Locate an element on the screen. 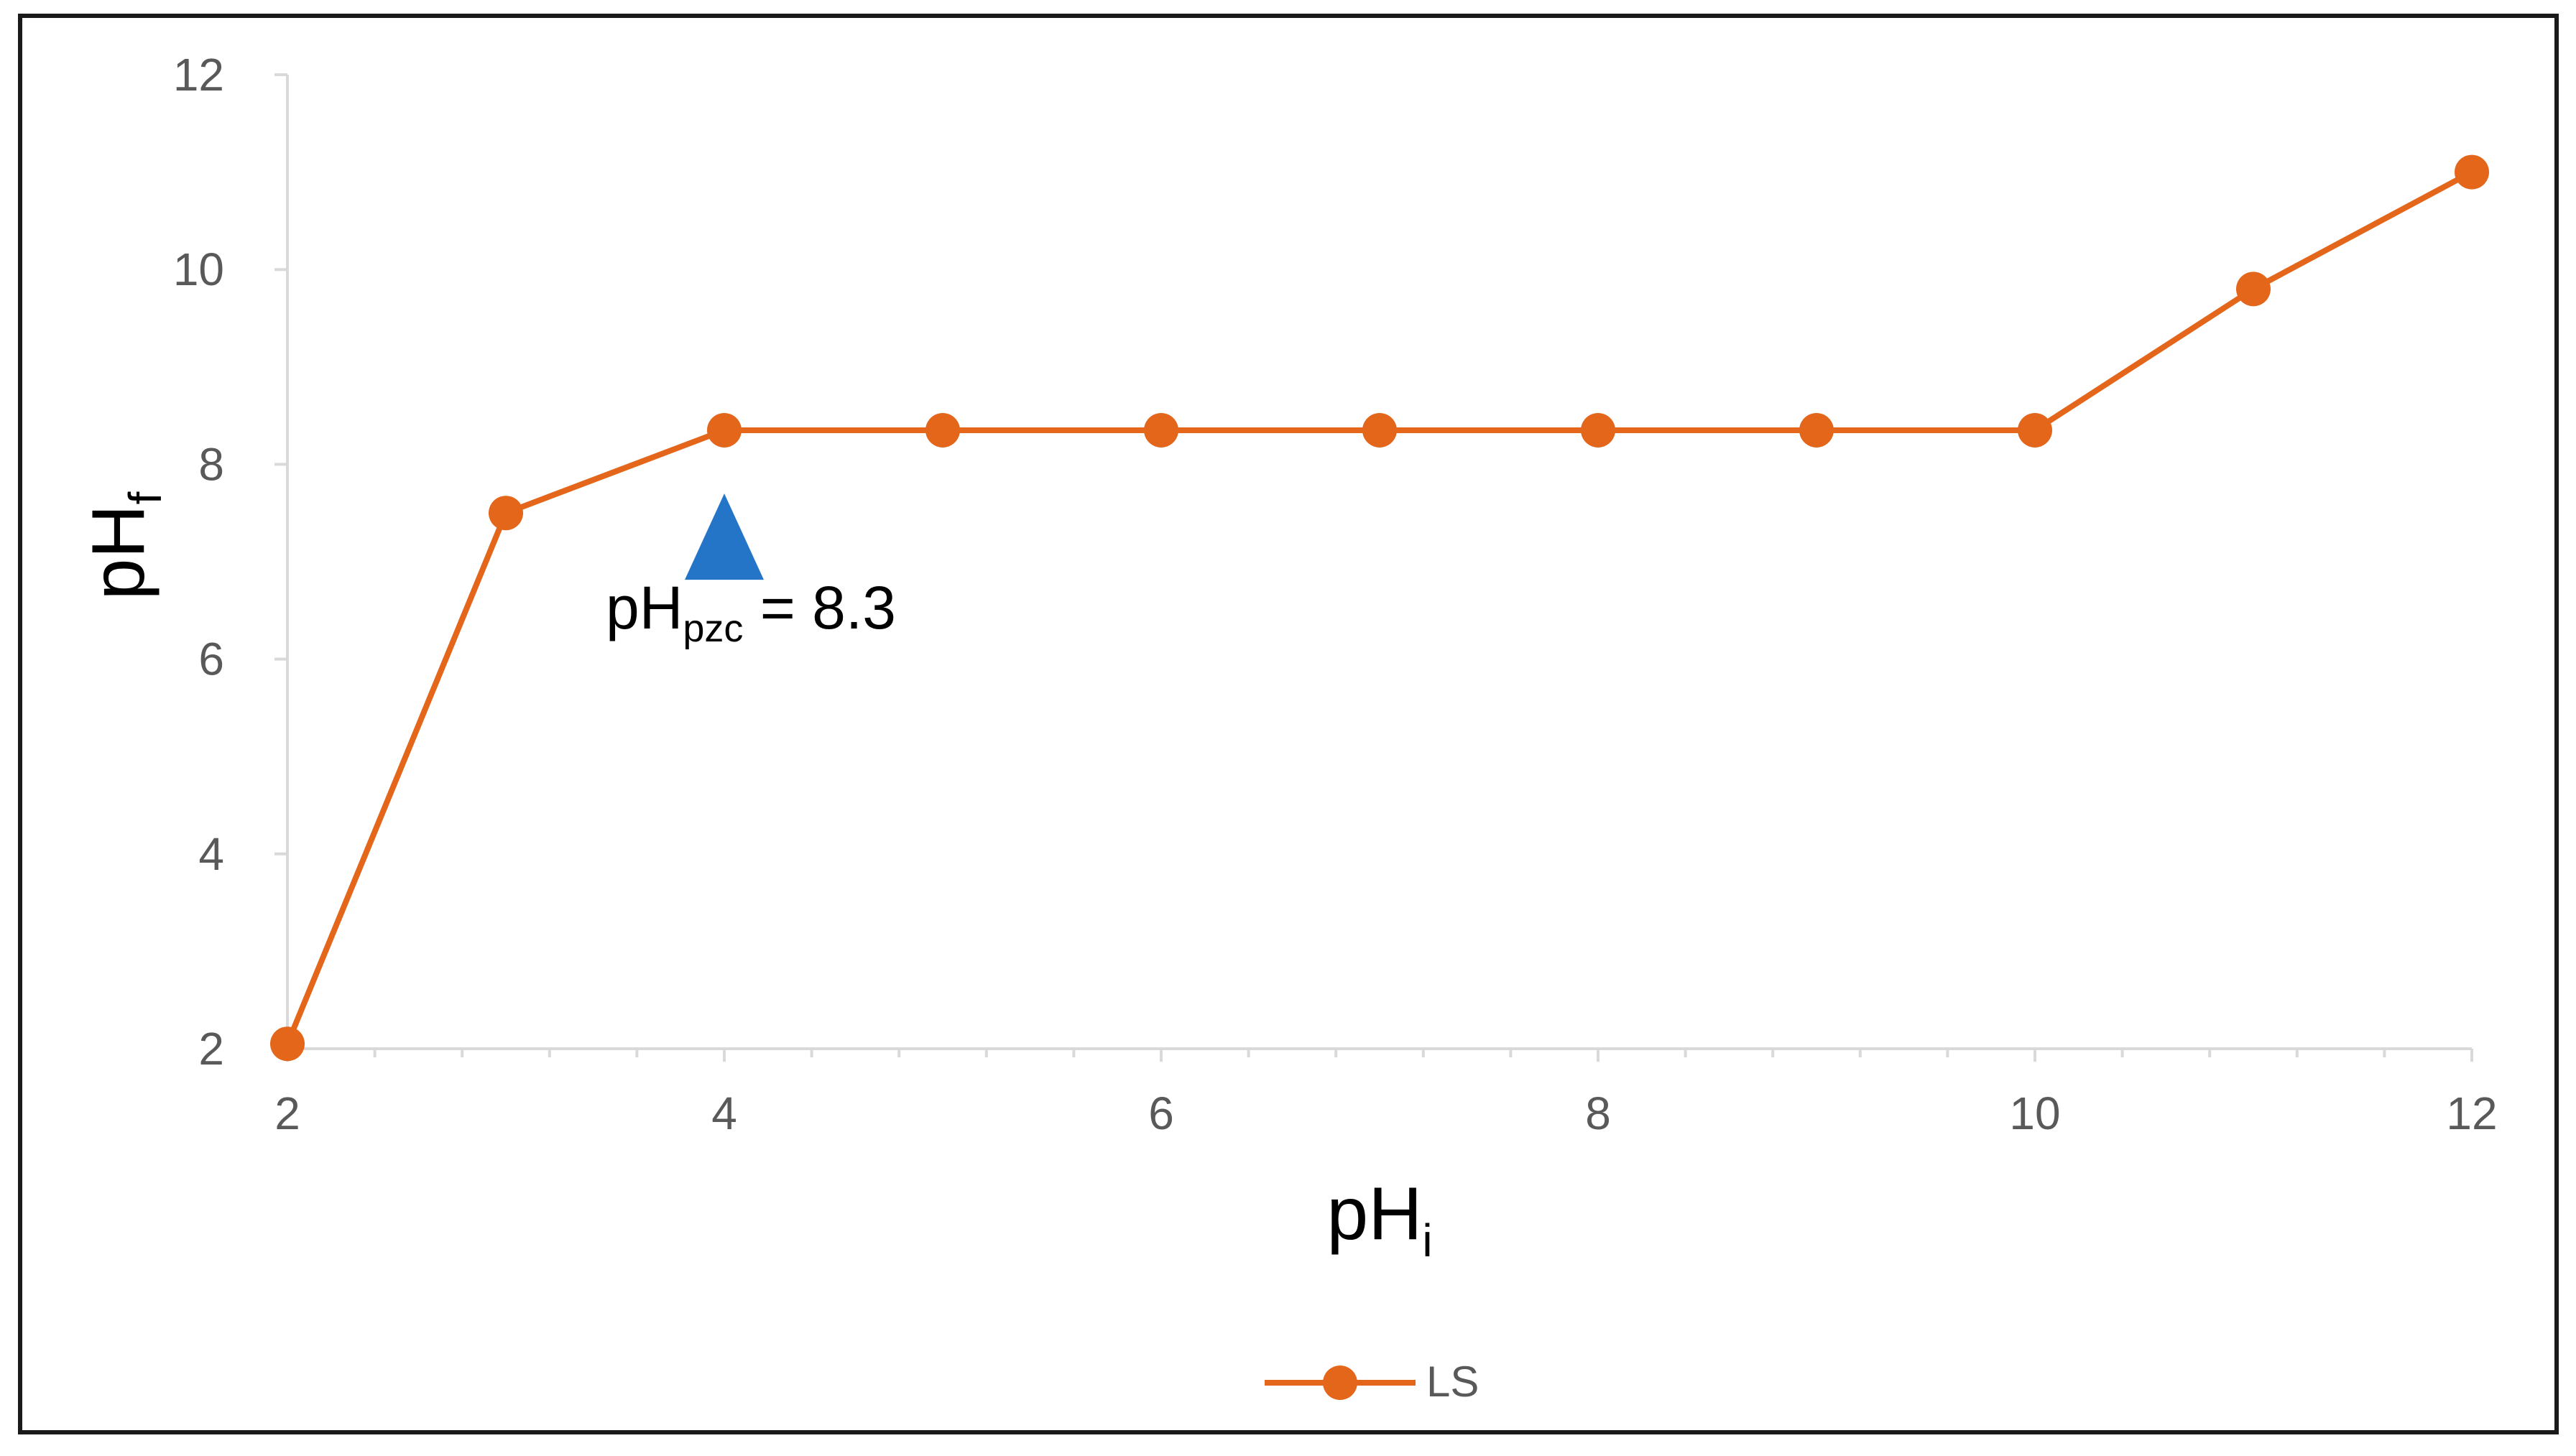  pzc-annotation-prefix: pH is located at coordinates (644, 607).